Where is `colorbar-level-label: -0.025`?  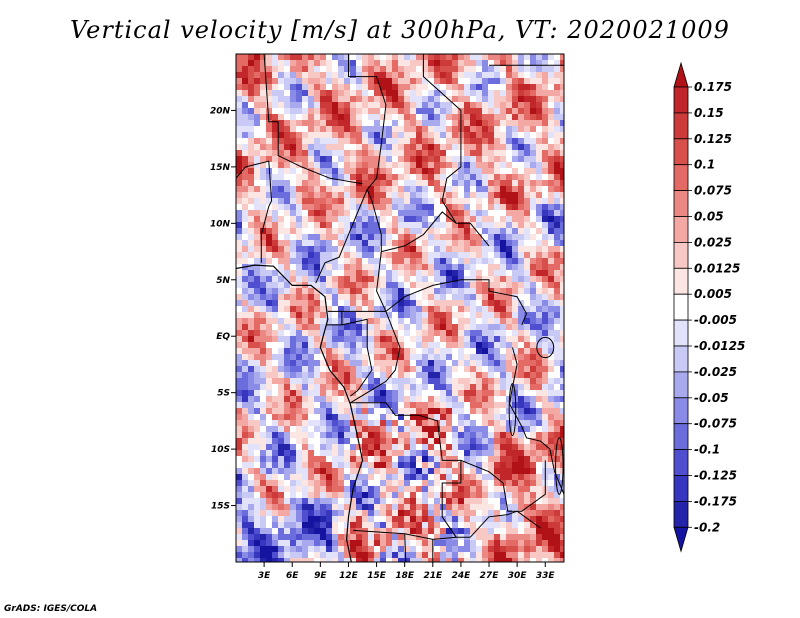
colorbar-level-label: -0.025 is located at coordinates (715, 372).